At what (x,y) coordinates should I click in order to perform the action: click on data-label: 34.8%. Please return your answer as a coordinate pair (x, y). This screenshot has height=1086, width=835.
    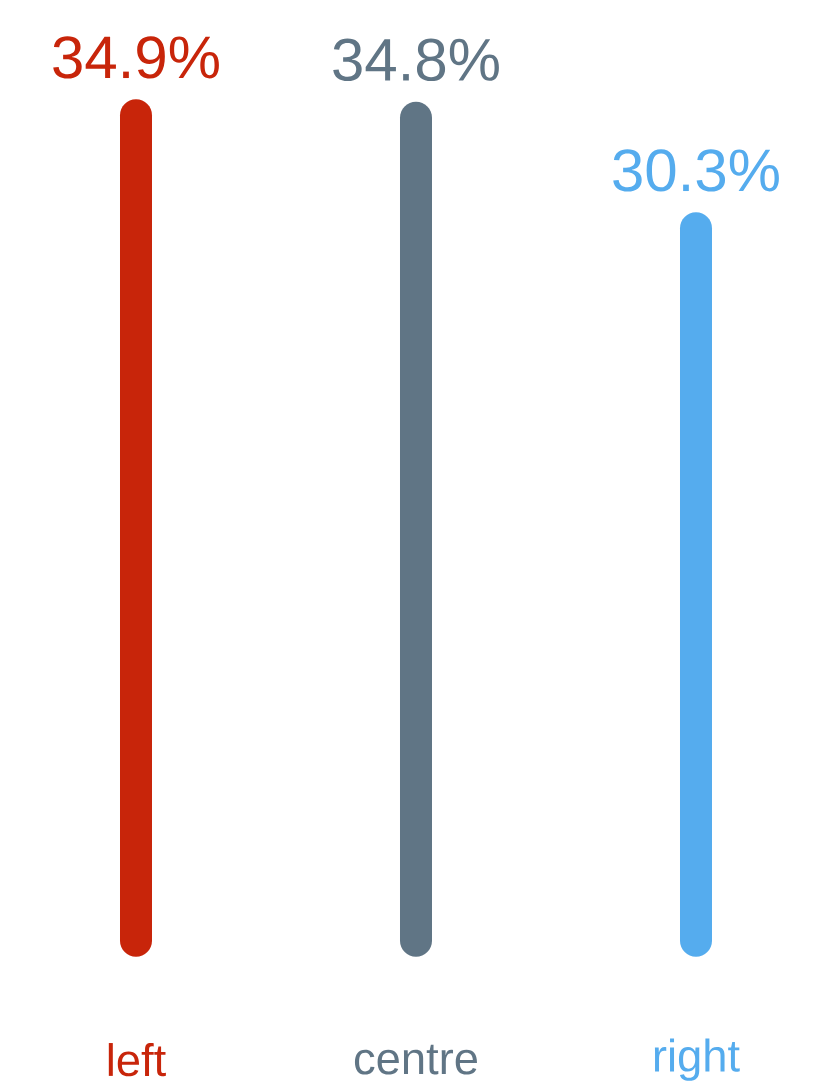
    Looking at the image, I should click on (416, 60).